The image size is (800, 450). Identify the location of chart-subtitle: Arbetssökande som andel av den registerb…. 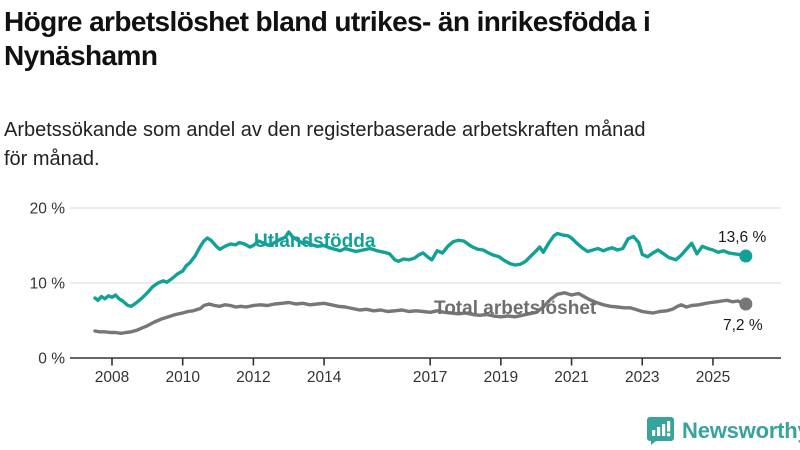
(400, 145).